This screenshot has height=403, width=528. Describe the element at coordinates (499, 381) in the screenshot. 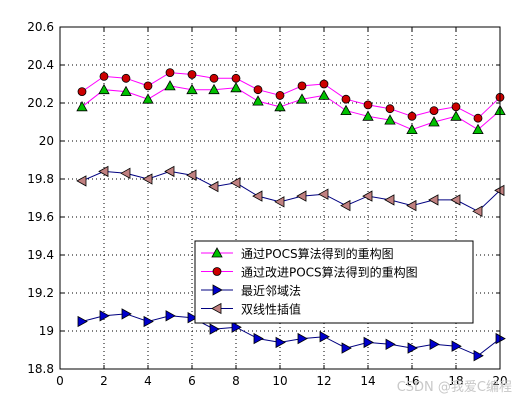

I see `x-tick-label: 20` at that location.